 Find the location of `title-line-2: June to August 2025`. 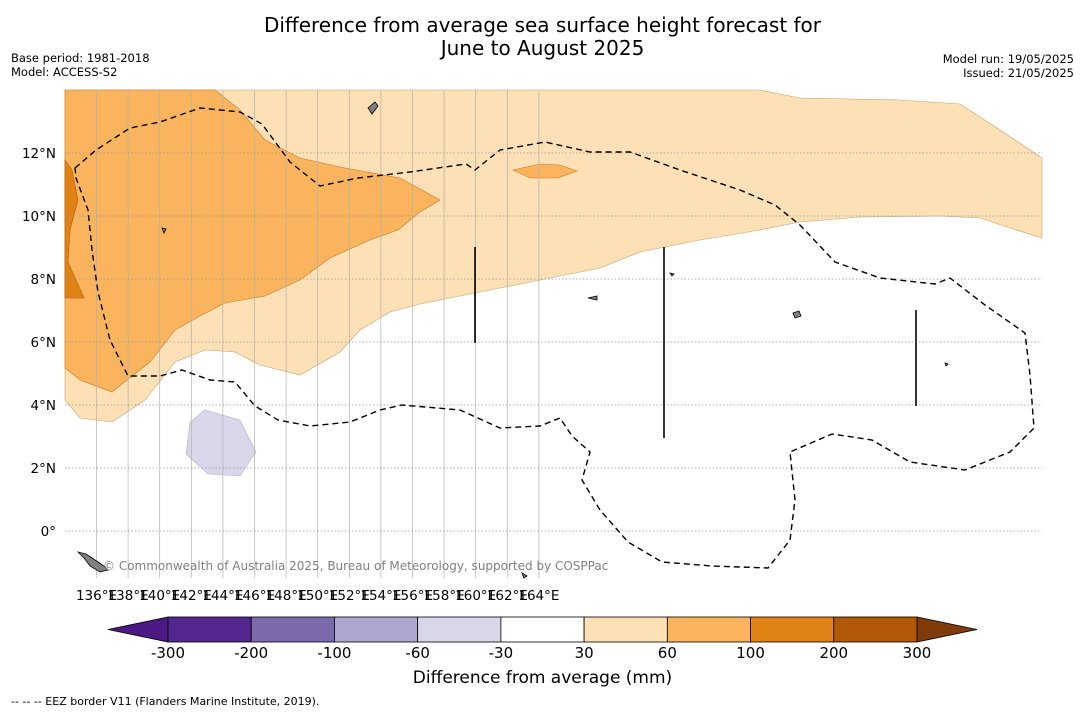

title-line-2: June to August 2025 is located at coordinates (542, 48).